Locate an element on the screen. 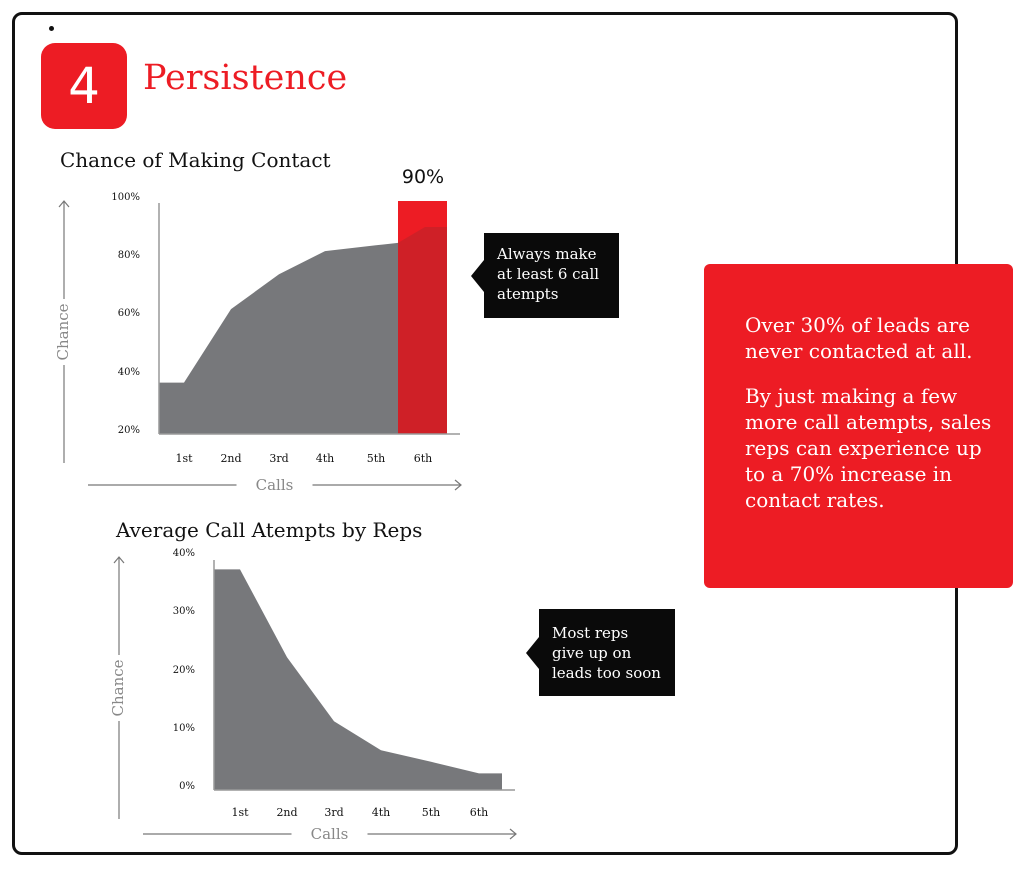 This screenshot has width=1027, height=870. chart2-y-tick-label: 30% is located at coordinates (184, 611).